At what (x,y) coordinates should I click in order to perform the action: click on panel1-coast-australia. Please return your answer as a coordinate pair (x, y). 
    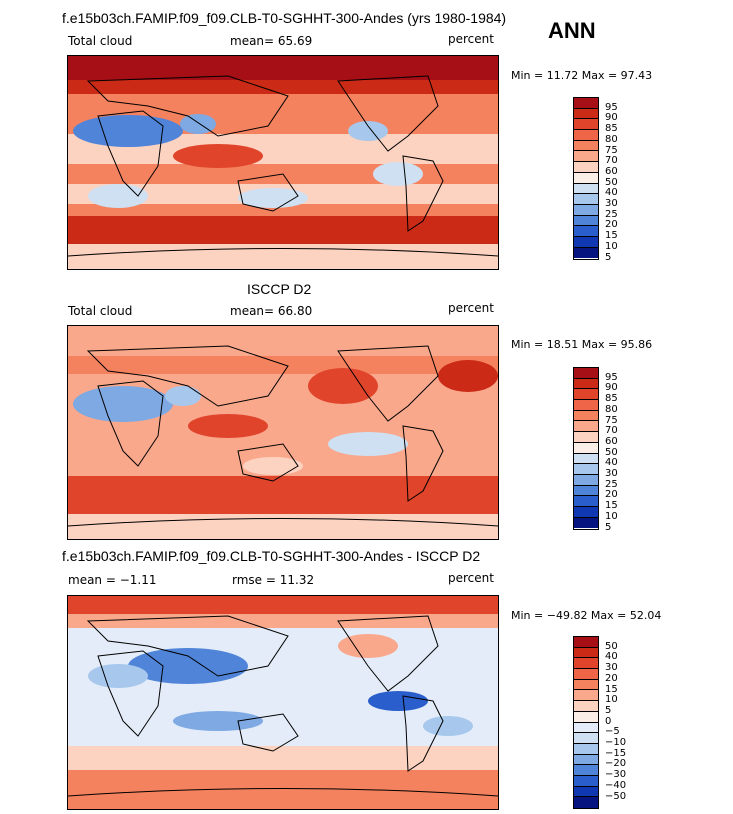
    Looking at the image, I should click on (268, 192).